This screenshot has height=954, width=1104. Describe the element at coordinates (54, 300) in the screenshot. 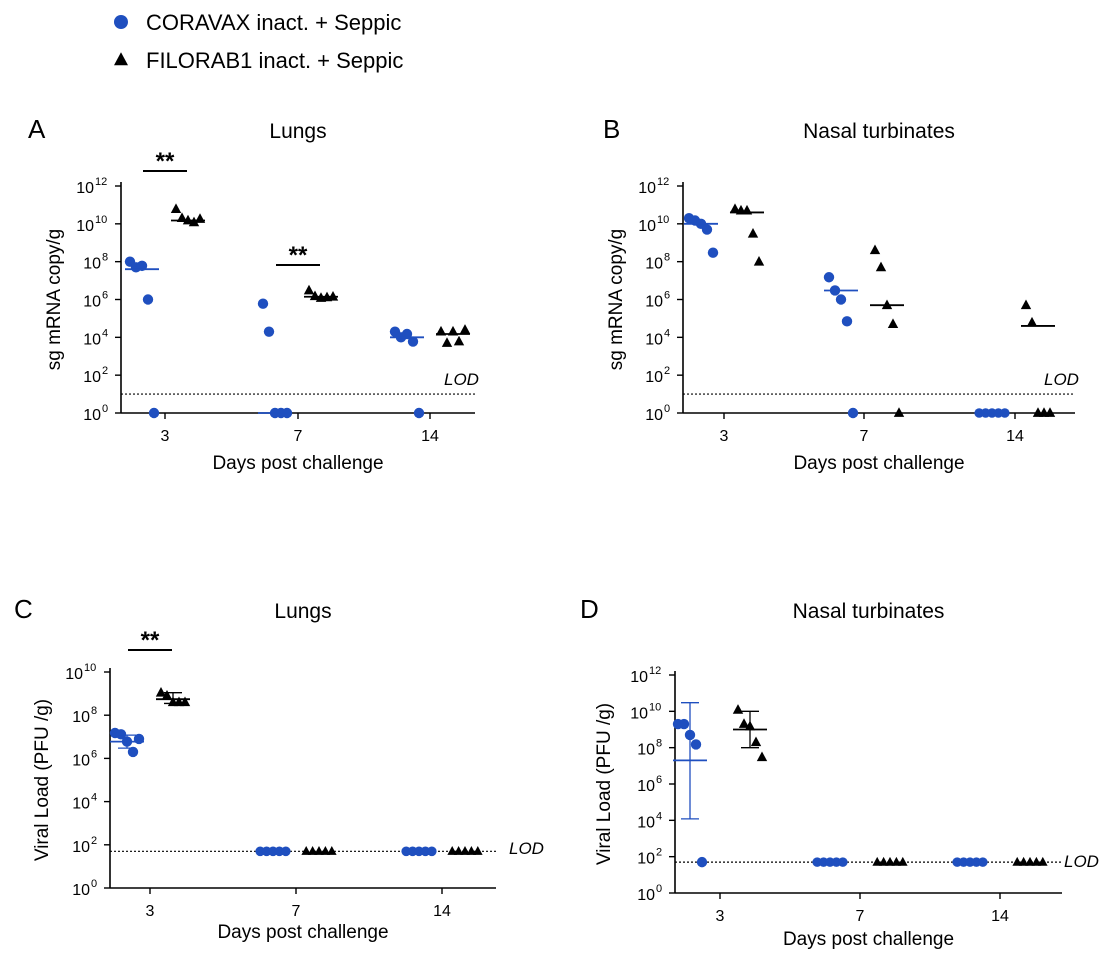

I see `y-axis-label: sg mRNA copy/g` at that location.